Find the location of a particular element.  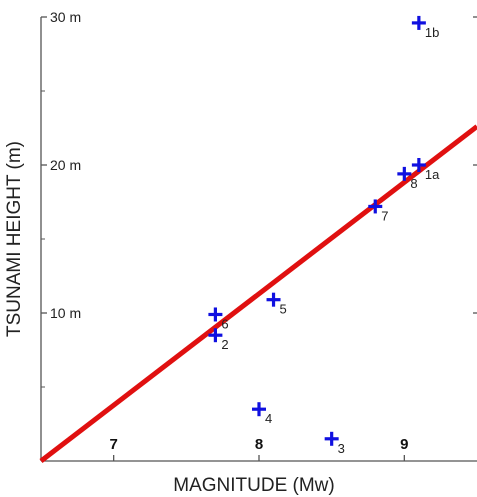

data-point-label: 6 is located at coordinates (224, 323).